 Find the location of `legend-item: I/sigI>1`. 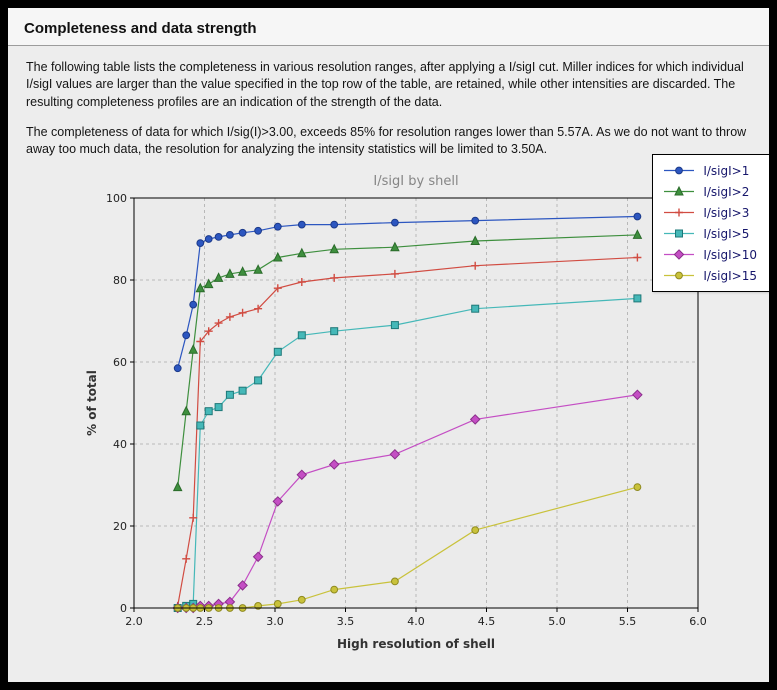

legend-item: I/sigI>1 is located at coordinates (710, 170).